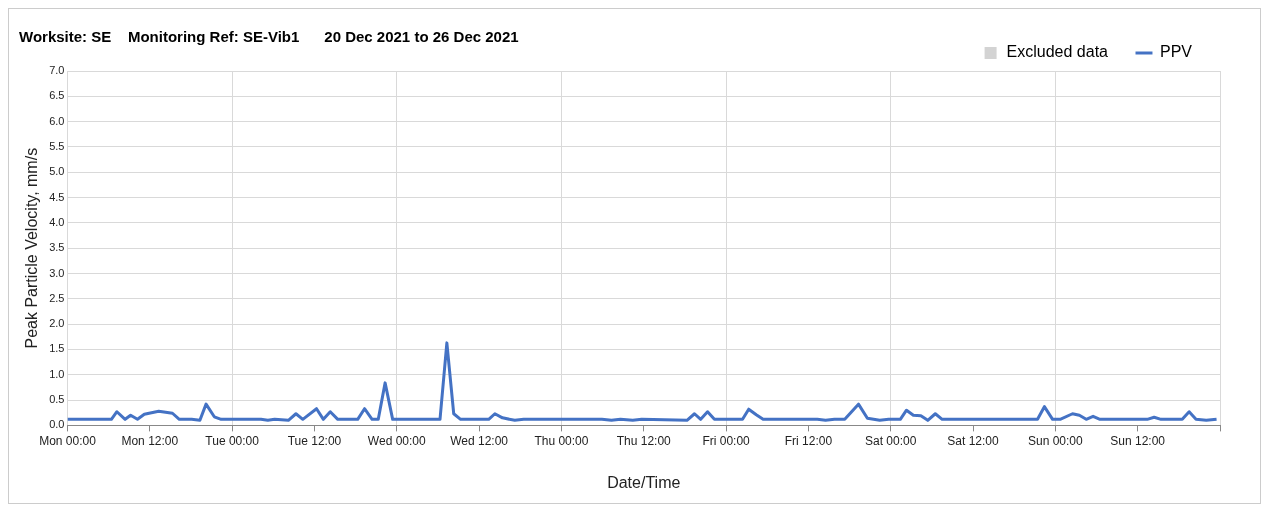 Image resolution: width=1269 pixels, height=512 pixels. I want to click on x-tick-label: Tue 12:00, so click(314, 440).